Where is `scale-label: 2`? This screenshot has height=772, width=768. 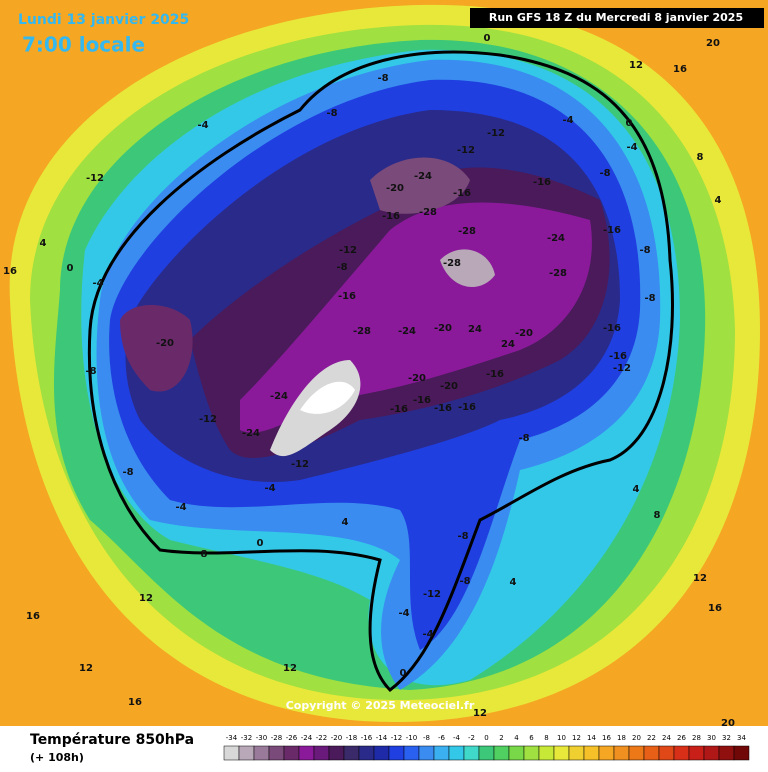 scale-label: 2 is located at coordinates (501, 738).